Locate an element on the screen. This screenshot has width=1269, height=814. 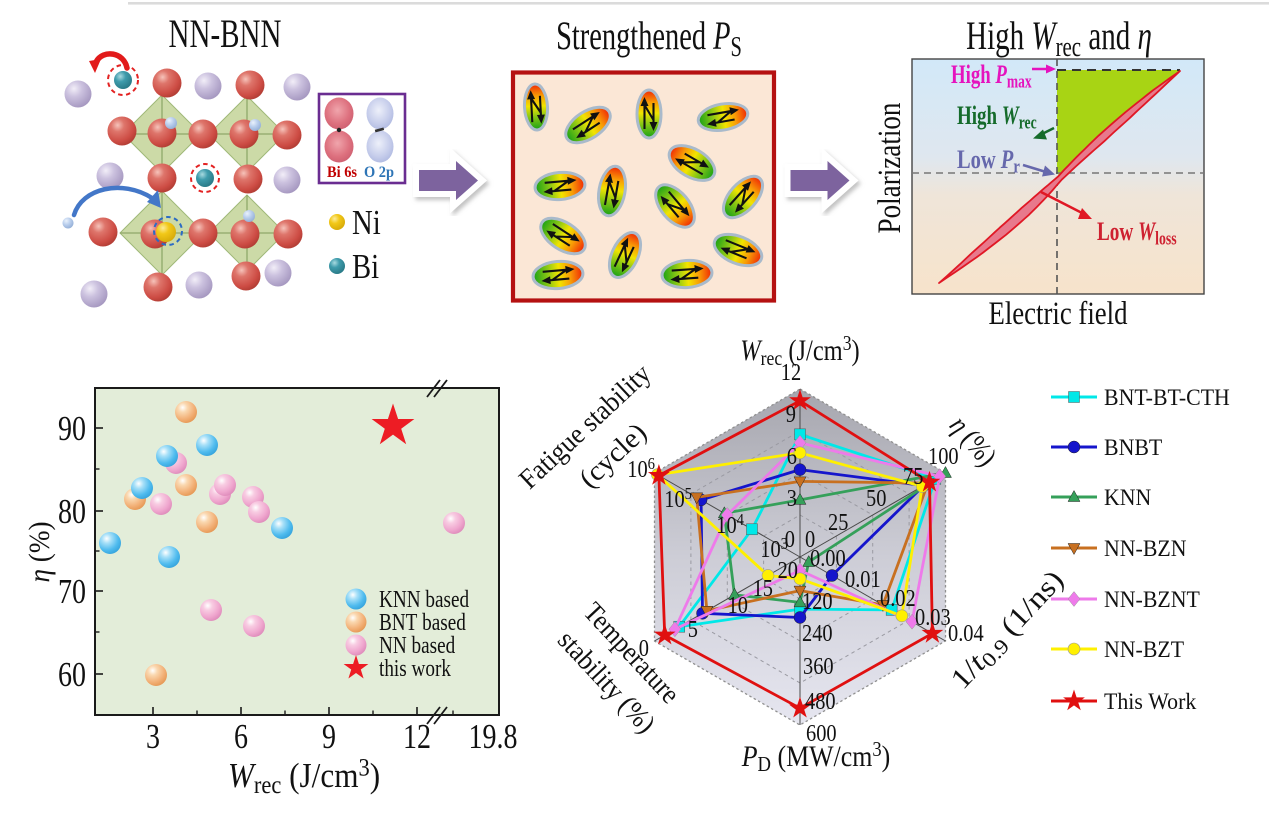
svg-text: Polarization is located at coordinates (888, 168).